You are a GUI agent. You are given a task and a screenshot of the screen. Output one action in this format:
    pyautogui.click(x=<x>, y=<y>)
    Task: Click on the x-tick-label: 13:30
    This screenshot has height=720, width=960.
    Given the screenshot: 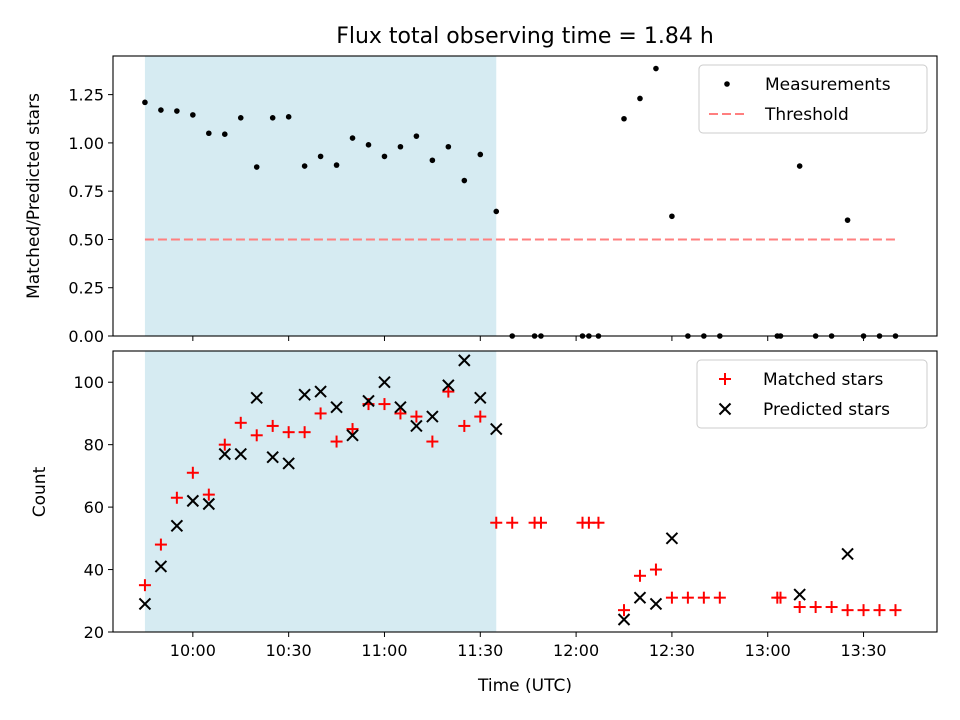 What is the action you would take?
    pyautogui.click(x=863, y=650)
    